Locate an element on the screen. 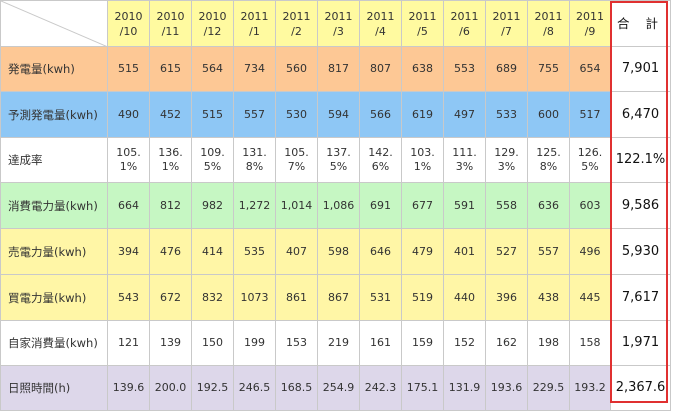 This screenshot has height=411, width=681. value-cell: 254.9 is located at coordinates (338, 388).